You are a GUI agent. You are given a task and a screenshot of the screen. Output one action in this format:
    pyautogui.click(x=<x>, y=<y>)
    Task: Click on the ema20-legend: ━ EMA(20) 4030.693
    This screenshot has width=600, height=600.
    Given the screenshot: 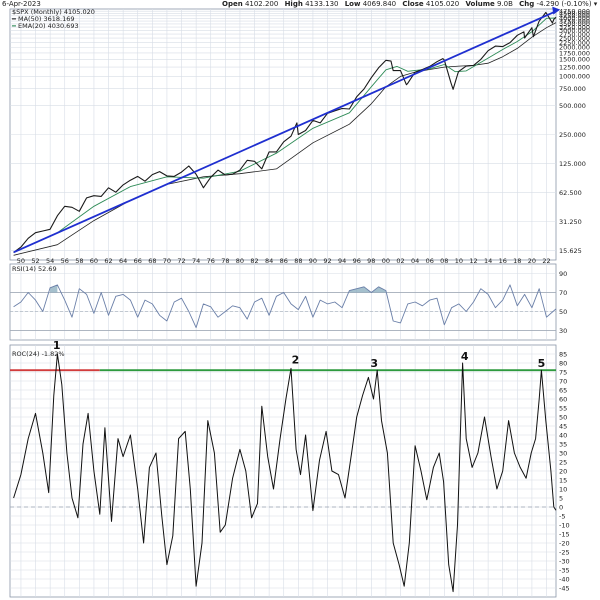 What is the action you would take?
    pyautogui.click(x=45, y=26)
    